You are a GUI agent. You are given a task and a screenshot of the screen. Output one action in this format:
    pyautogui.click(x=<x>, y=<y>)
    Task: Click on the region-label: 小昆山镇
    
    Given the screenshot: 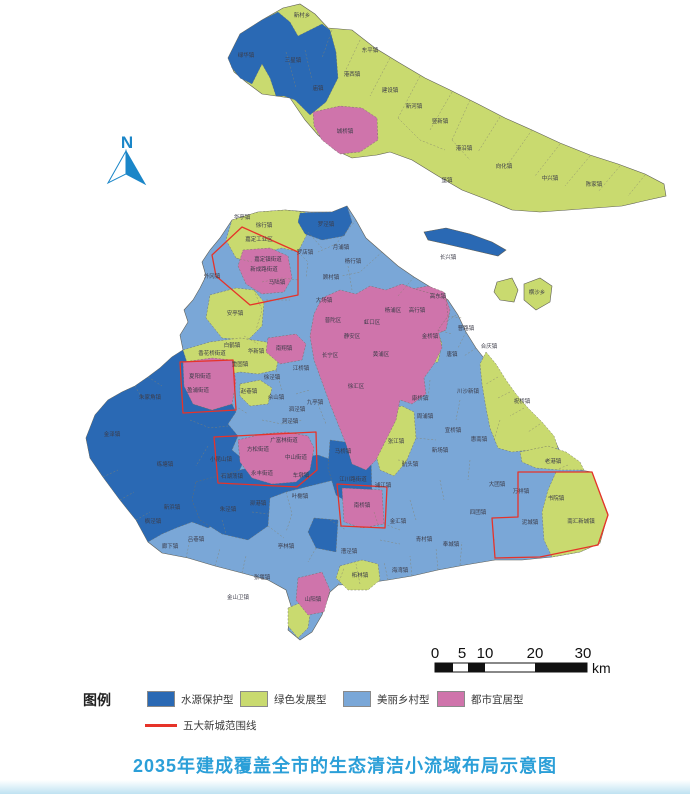 What is the action you would take?
    pyautogui.click(x=221, y=459)
    